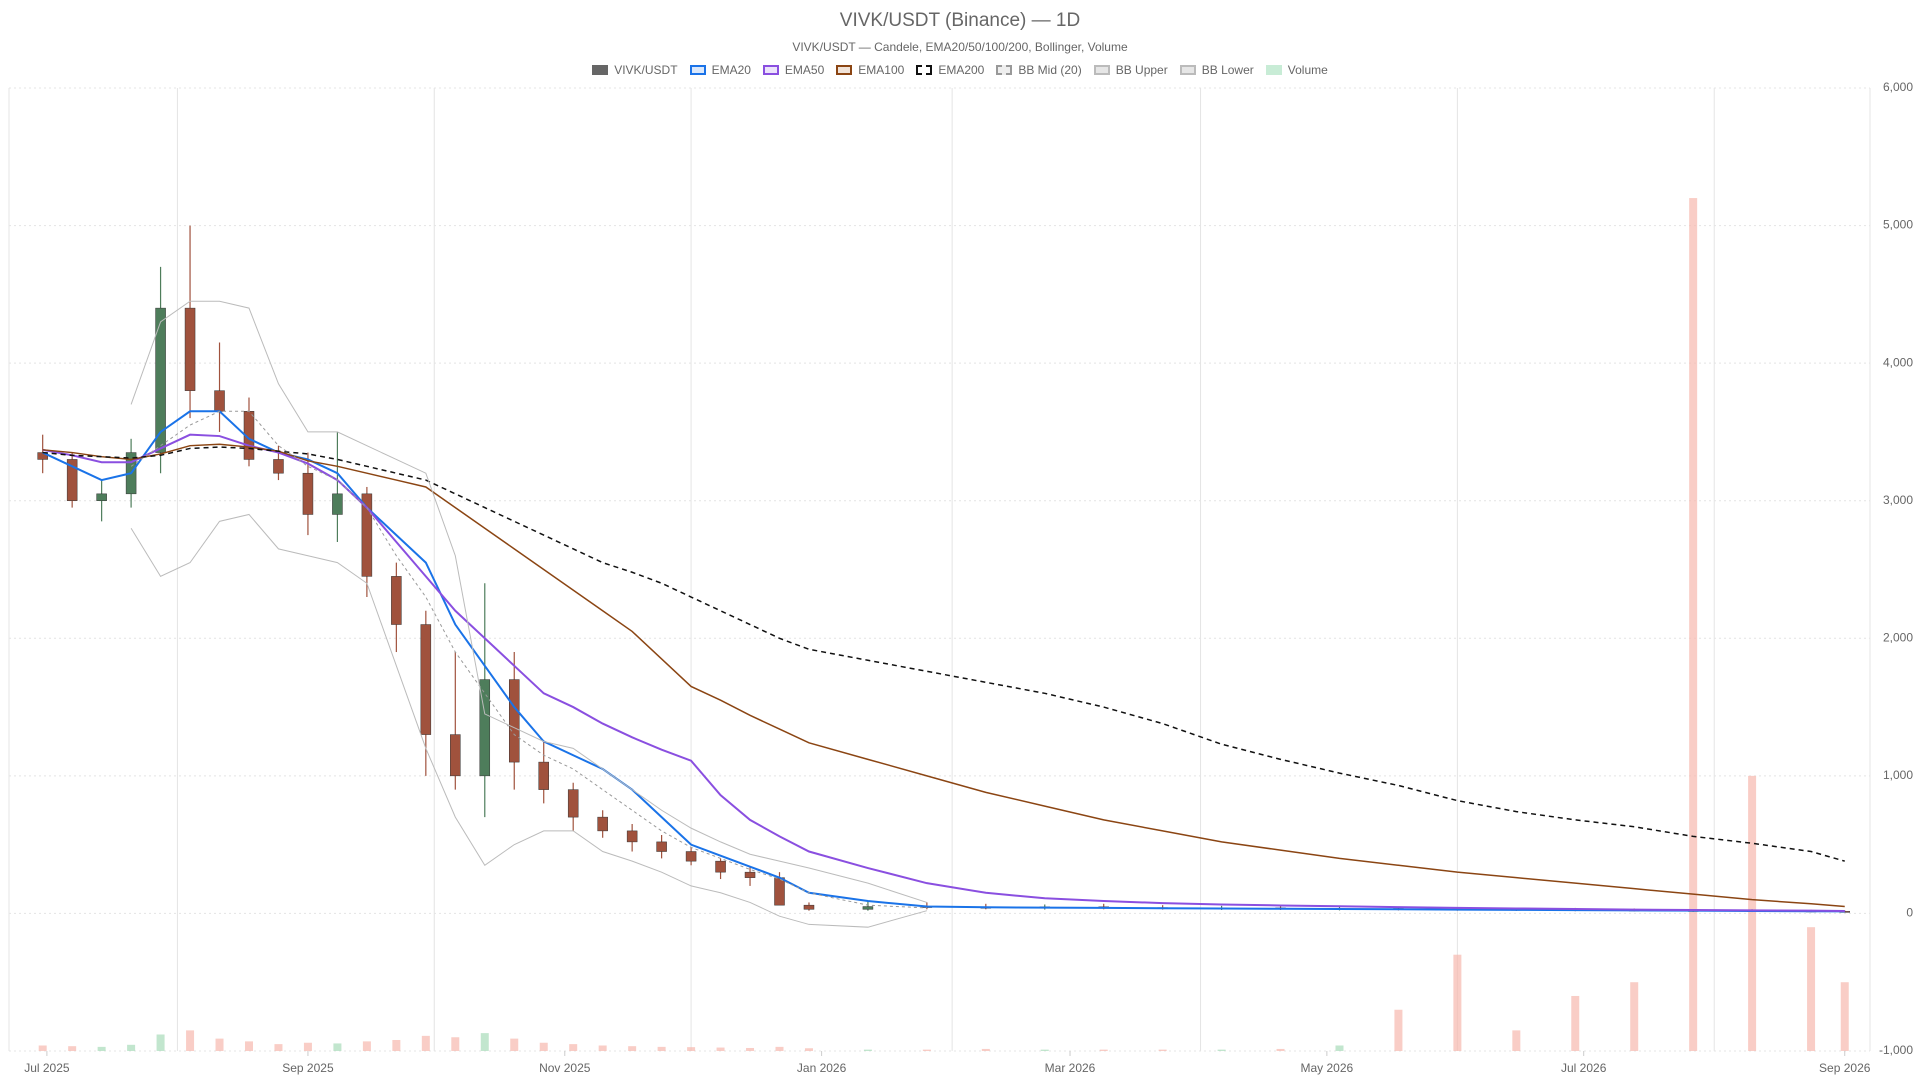  What do you see at coordinates (1050, 70) in the screenshot?
I see `legend-label: BB Mid (20)` at bounding box center [1050, 70].